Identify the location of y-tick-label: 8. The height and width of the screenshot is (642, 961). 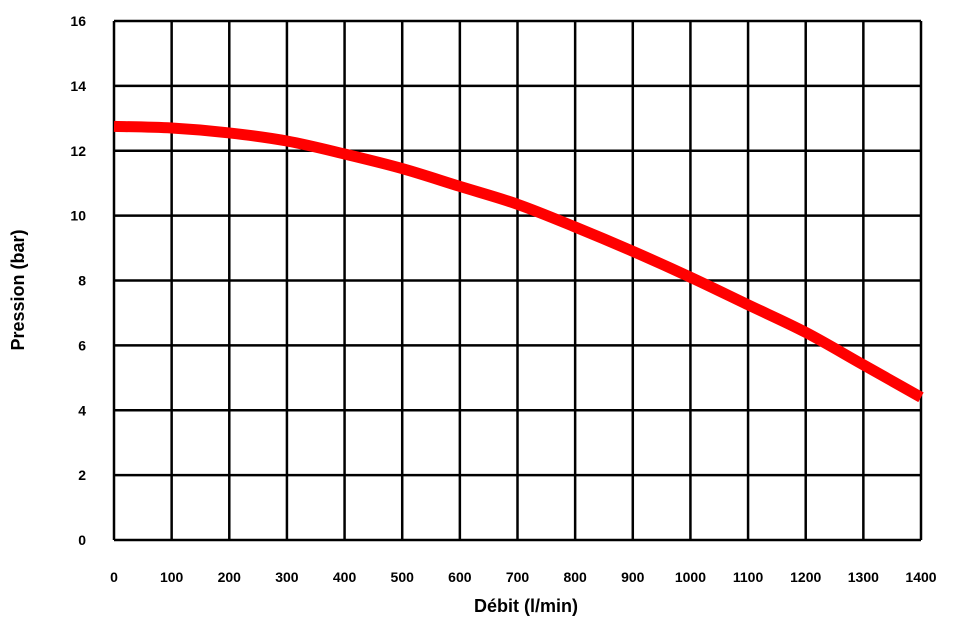
(82, 281).